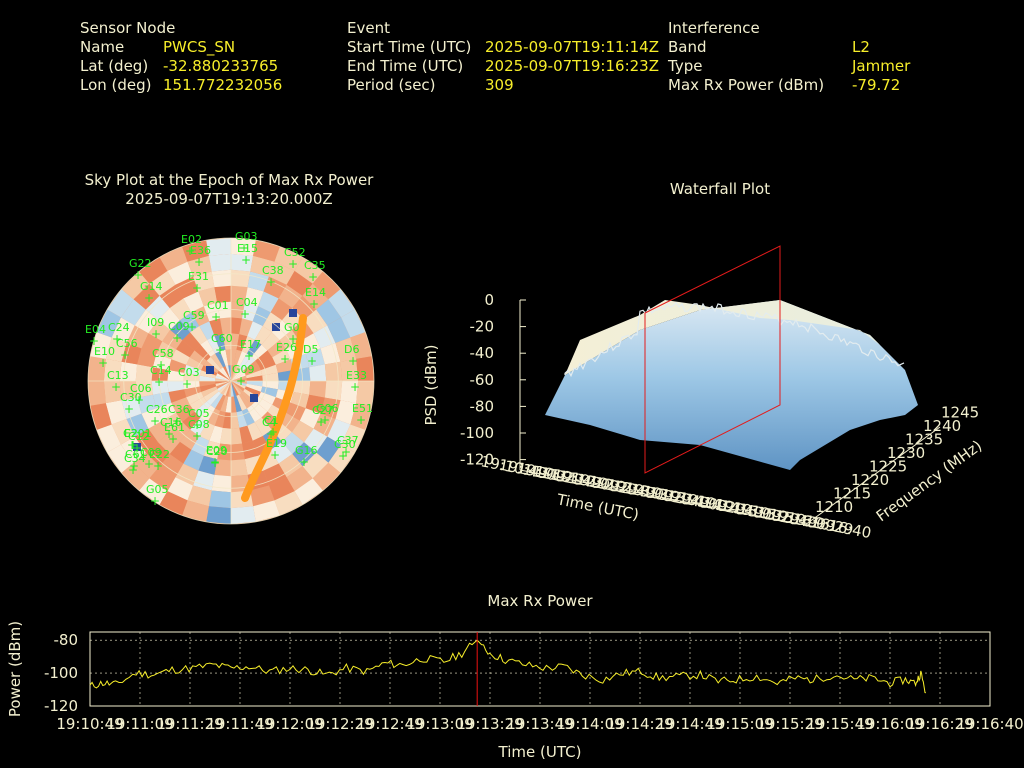 Image resolution: width=1024 pixels, height=768 pixels. Describe the element at coordinates (746, 85) in the screenshot. I see `interference-power-label: Max Rx Power (dBm)` at that location.